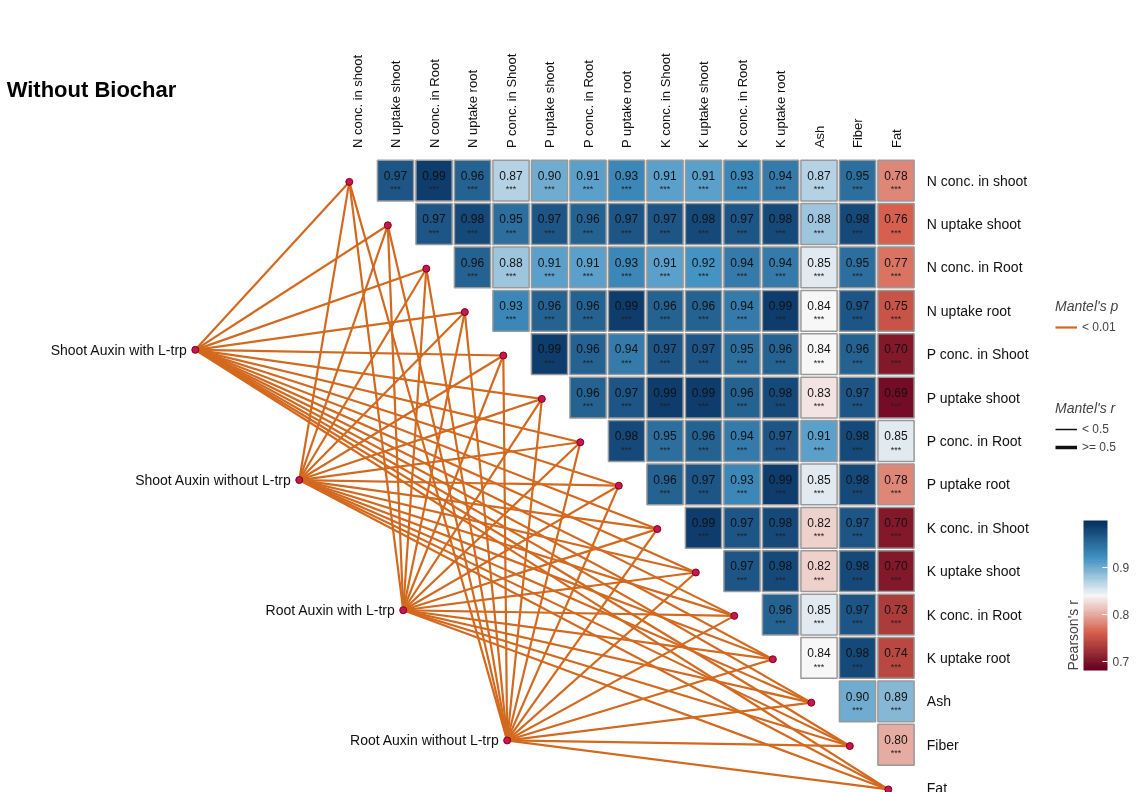  Describe the element at coordinates (819, 137) in the screenshot. I see `x-tick-label: Ash` at that location.